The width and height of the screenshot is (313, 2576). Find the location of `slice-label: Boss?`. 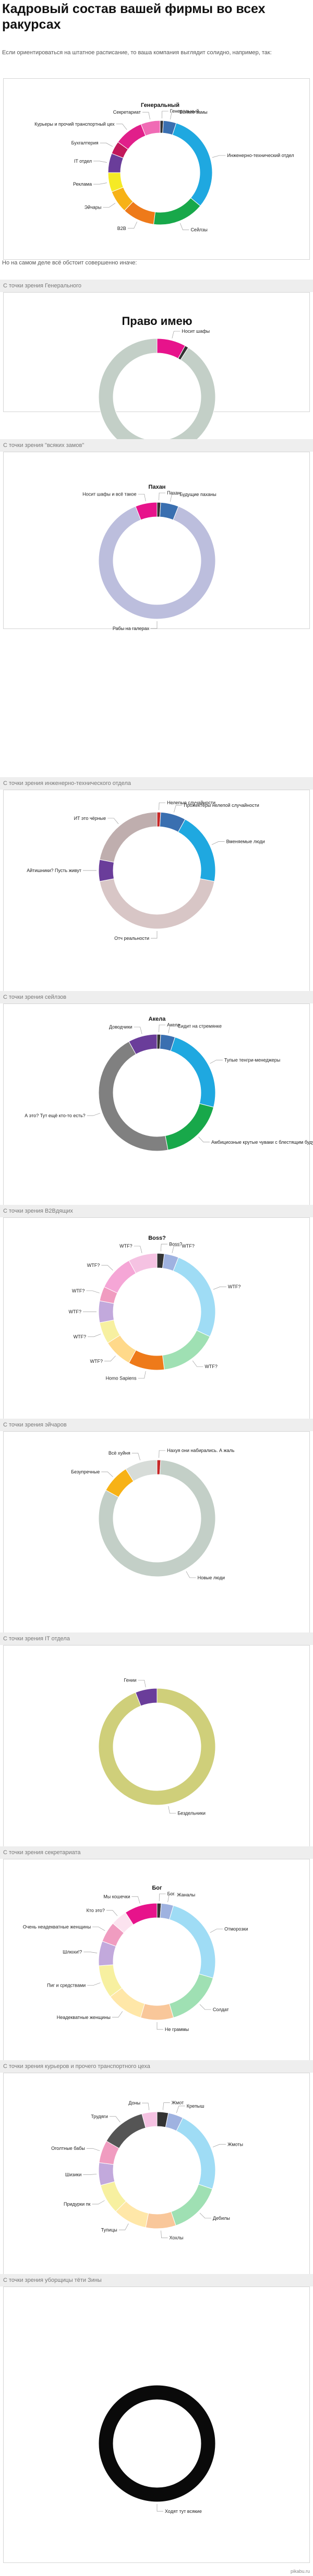

slice-label: Boss? is located at coordinates (175, 1244).